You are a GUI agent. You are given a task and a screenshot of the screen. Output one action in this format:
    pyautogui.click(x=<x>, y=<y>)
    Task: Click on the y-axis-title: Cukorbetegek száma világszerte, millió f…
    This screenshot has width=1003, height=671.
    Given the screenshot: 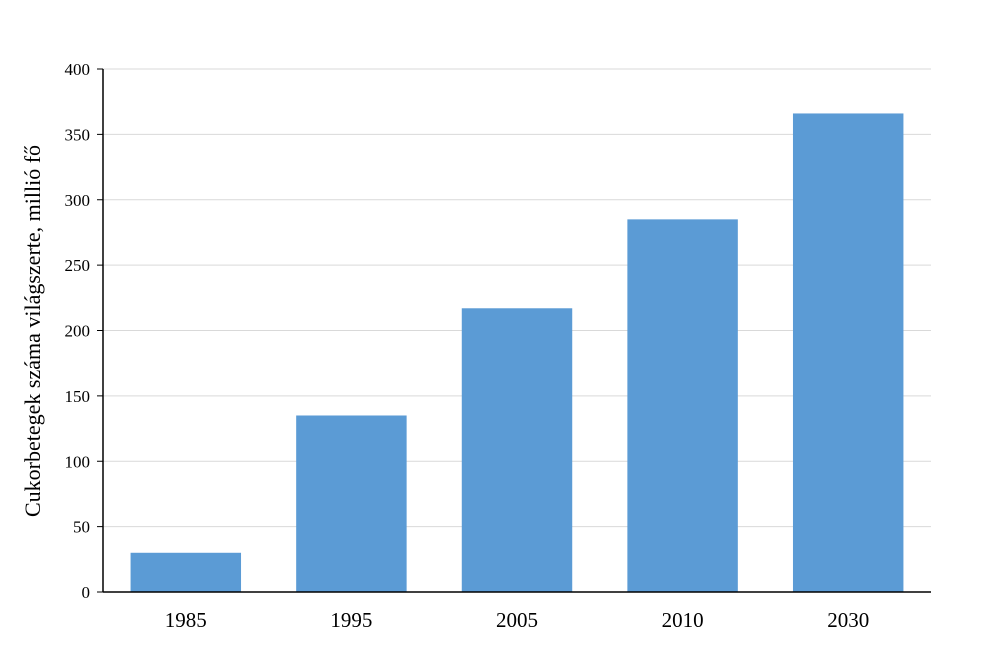 What is the action you would take?
    pyautogui.click(x=32, y=331)
    